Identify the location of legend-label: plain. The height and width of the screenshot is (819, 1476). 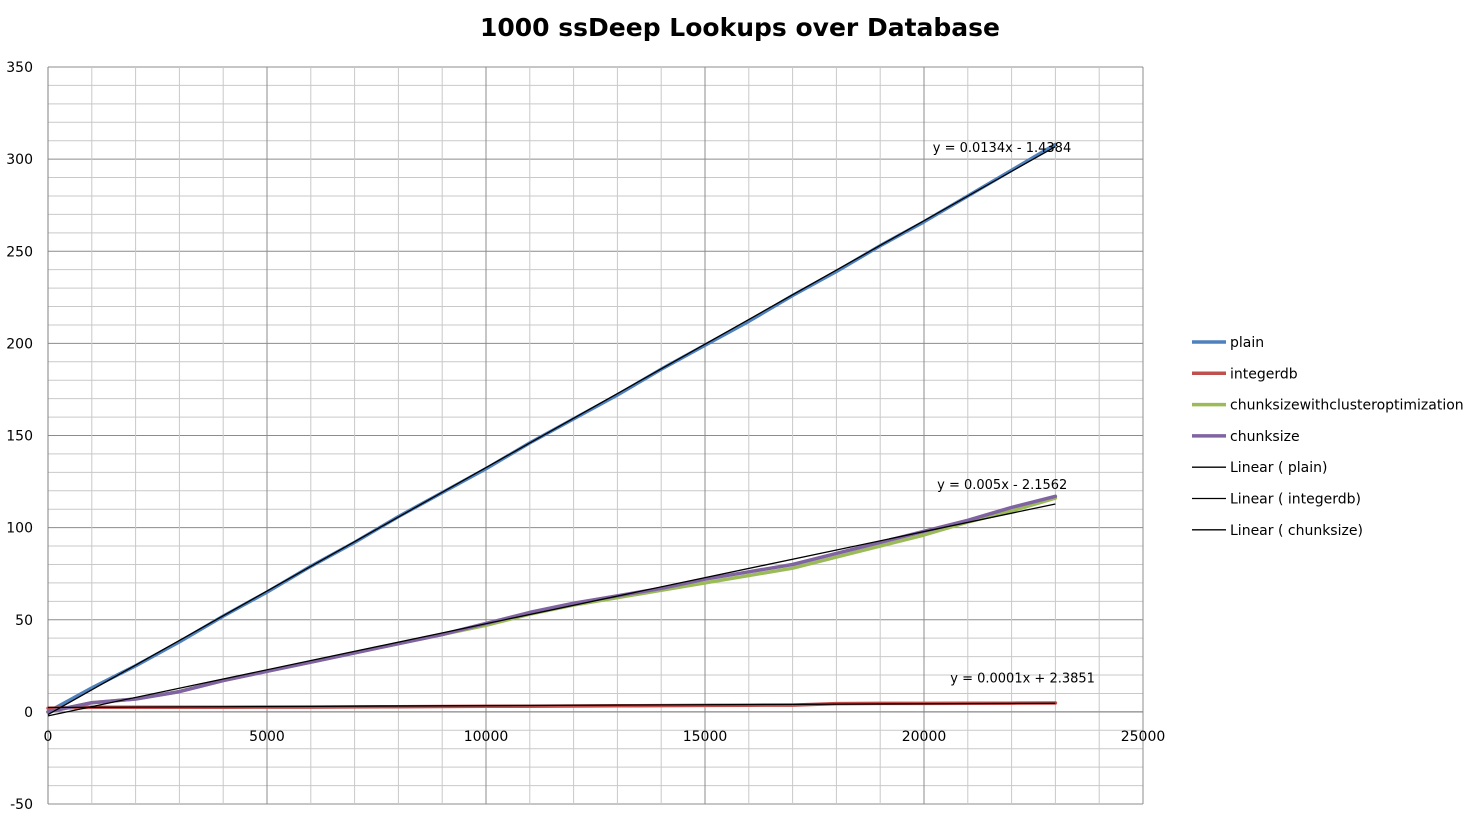
(1247, 343).